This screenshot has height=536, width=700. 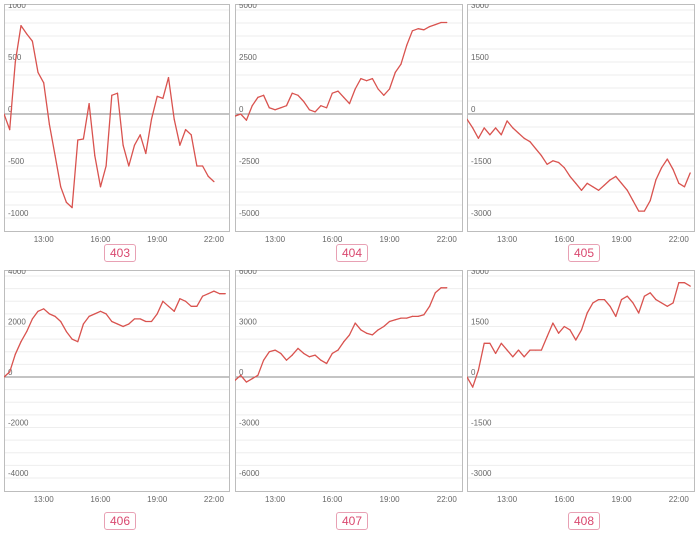 I want to click on x-tick-label: 13:00, so click(x=275, y=239).